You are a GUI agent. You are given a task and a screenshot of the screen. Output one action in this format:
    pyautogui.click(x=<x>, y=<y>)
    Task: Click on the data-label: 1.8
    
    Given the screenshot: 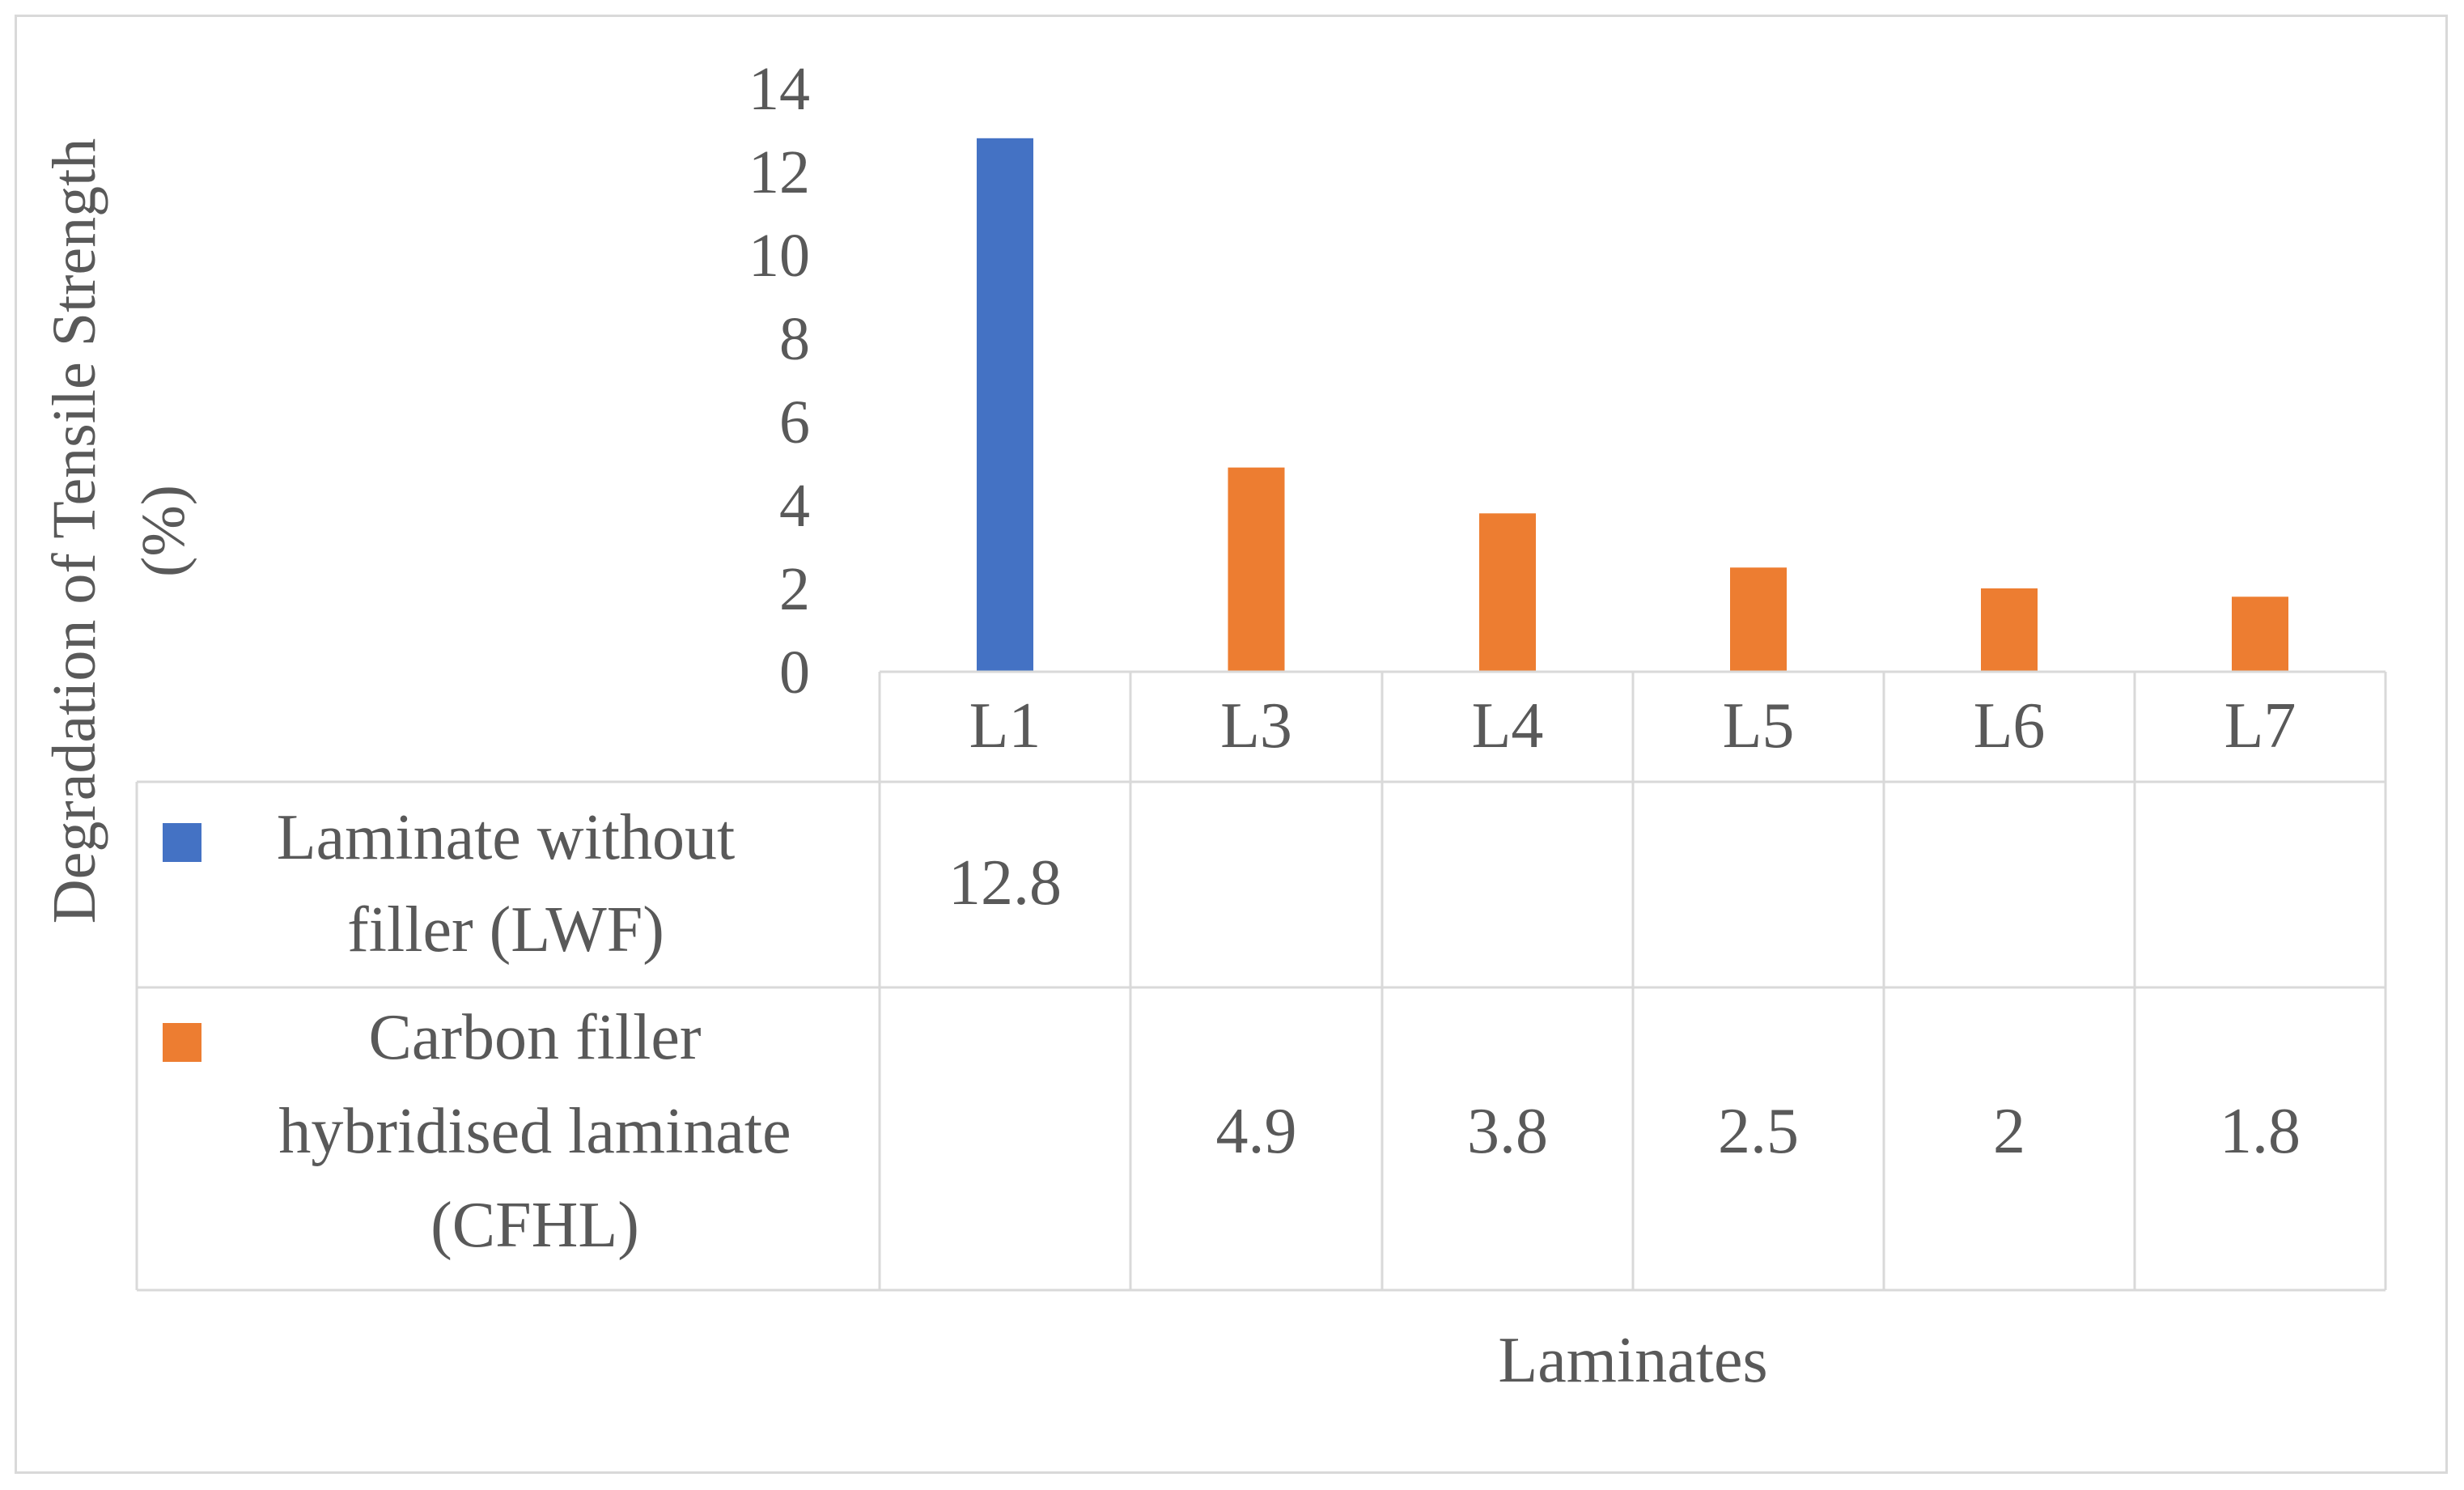 What is the action you would take?
    pyautogui.click(x=2260, y=1132)
    